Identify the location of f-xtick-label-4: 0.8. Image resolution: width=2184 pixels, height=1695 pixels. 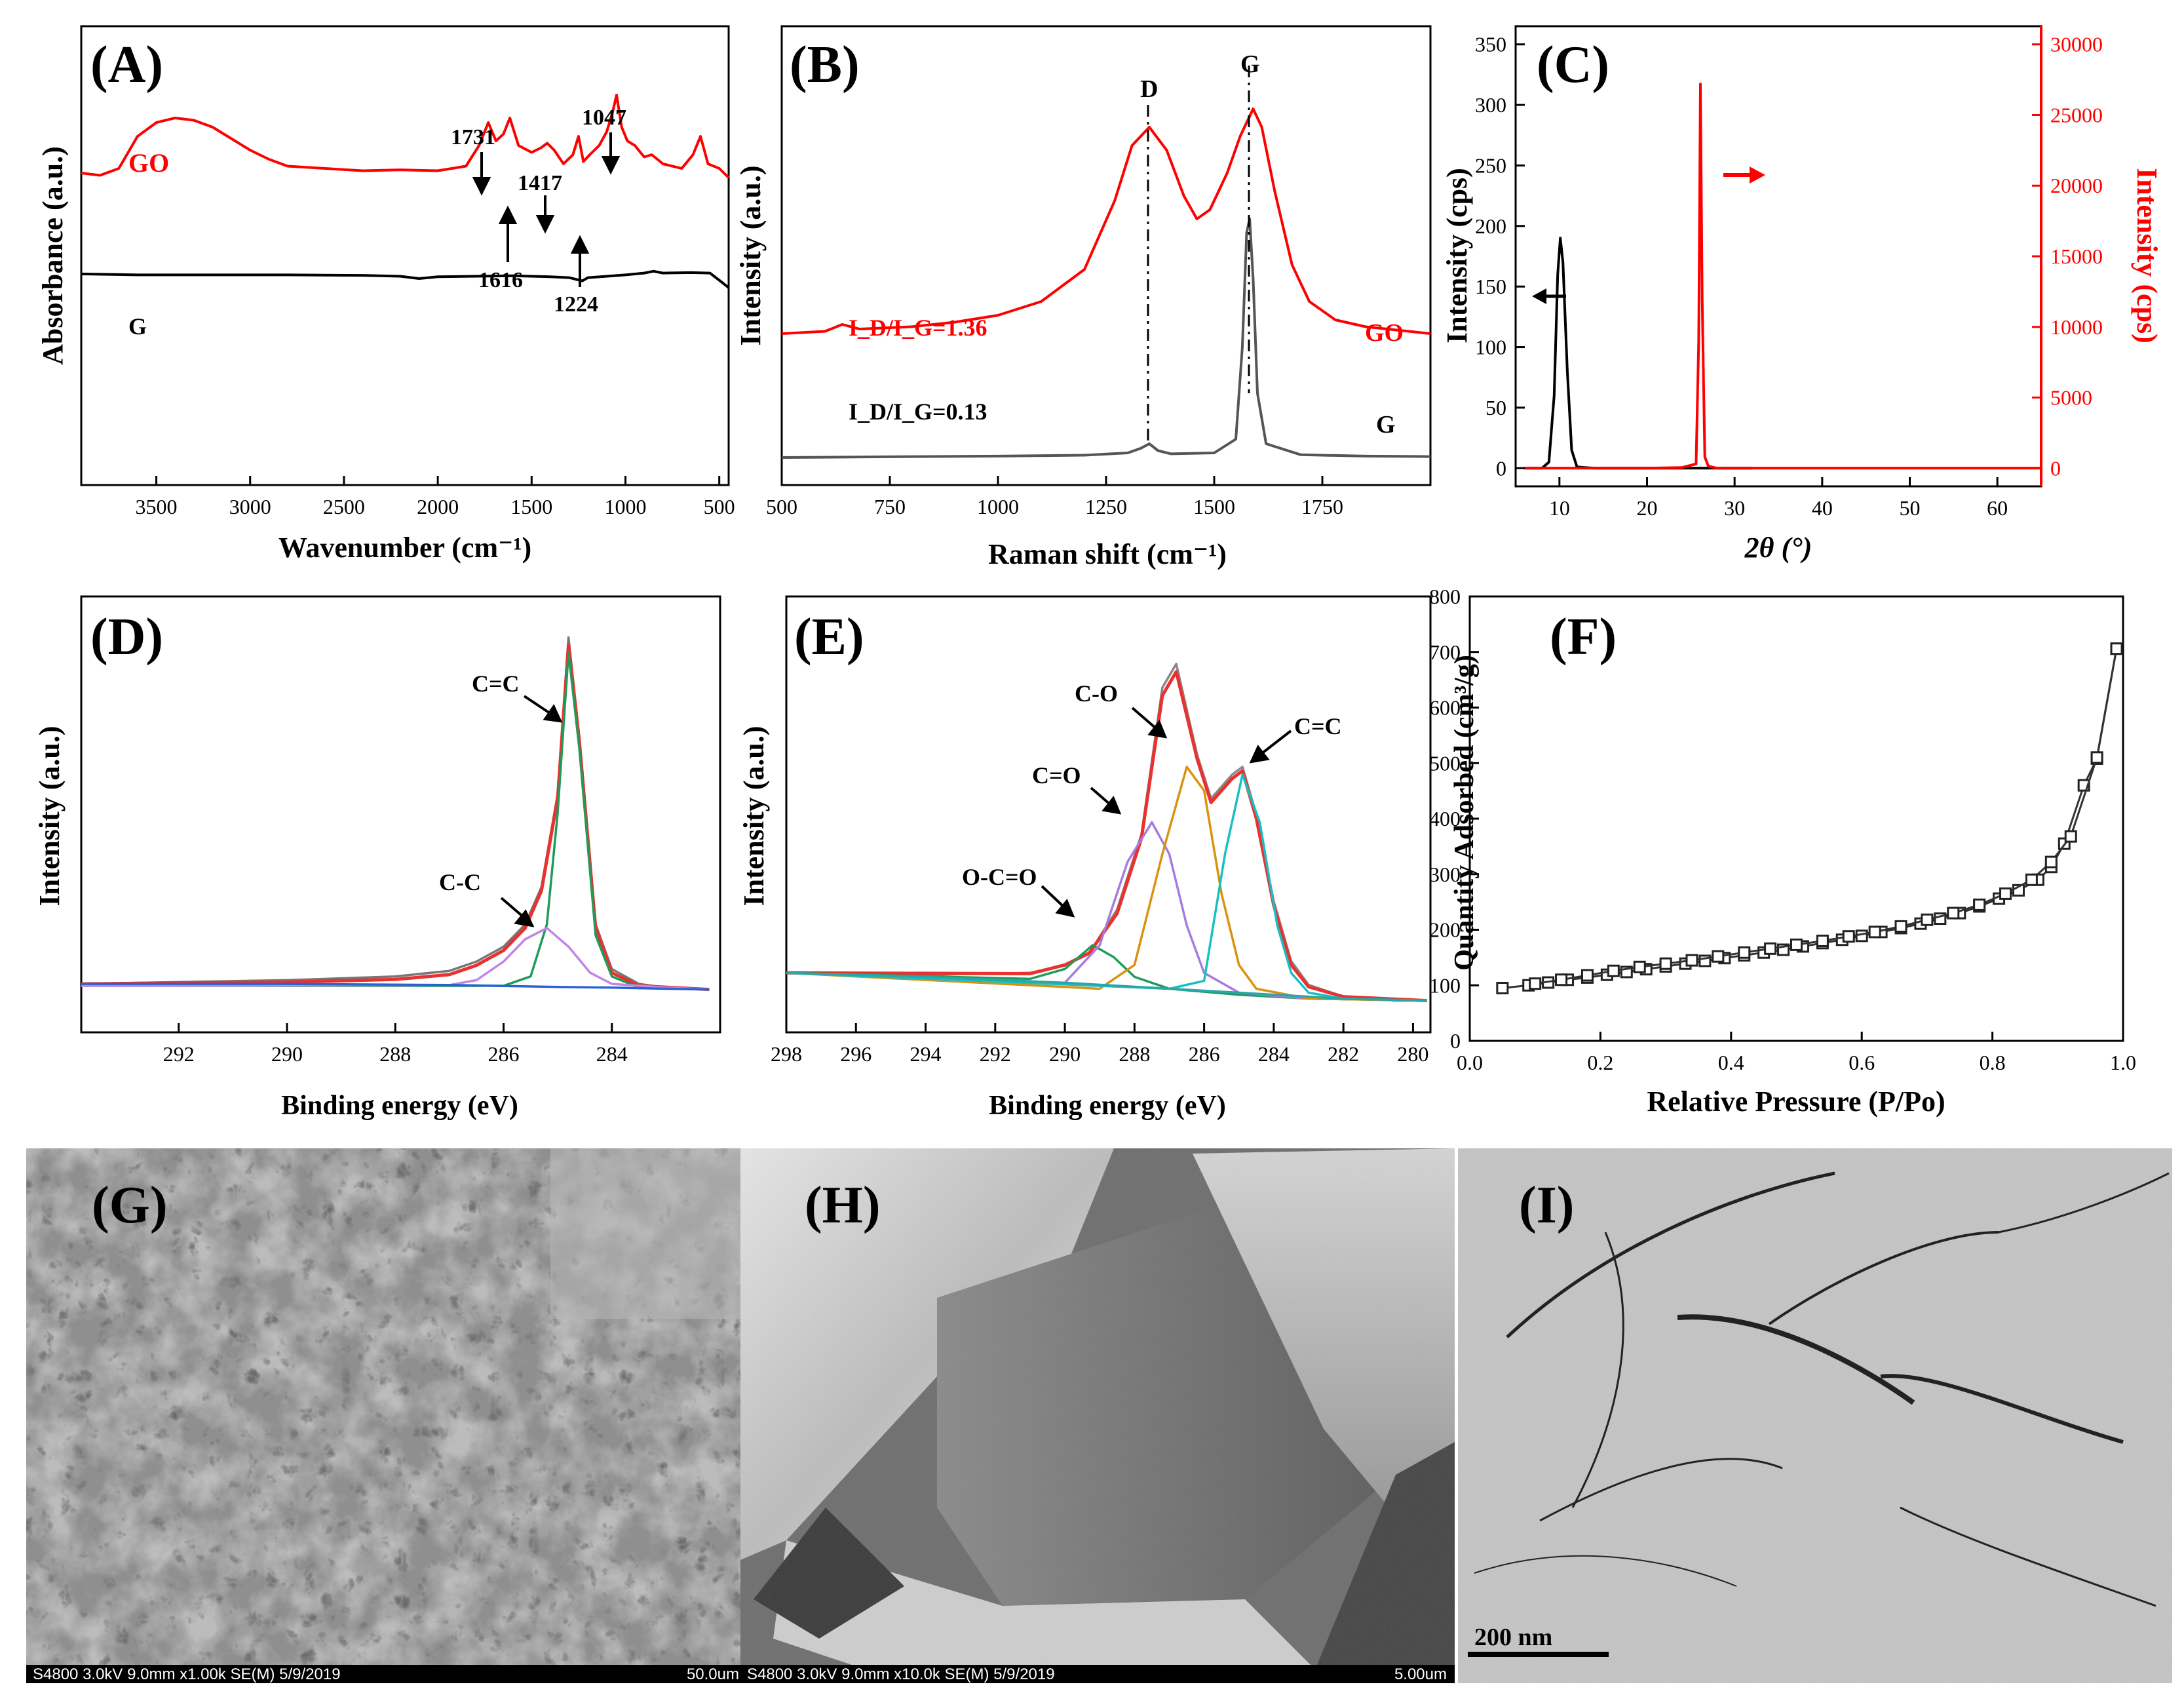
(1993, 1062).